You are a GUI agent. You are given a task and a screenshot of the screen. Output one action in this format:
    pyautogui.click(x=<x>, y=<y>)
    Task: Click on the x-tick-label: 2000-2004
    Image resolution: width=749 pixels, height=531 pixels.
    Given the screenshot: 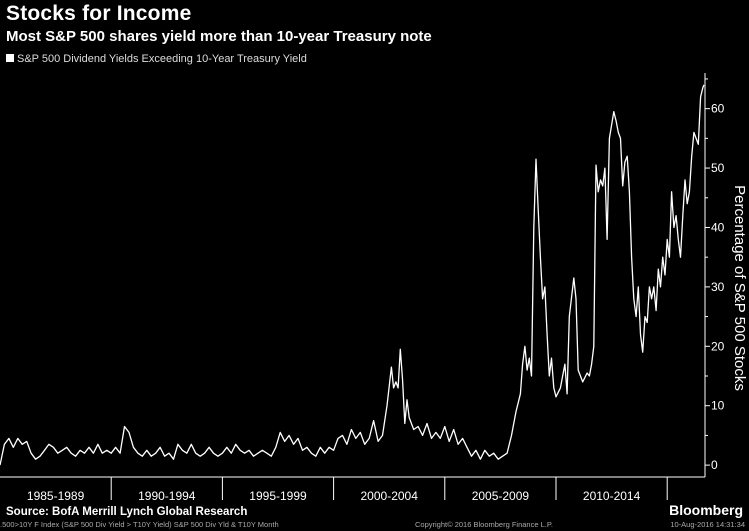 What is the action you would take?
    pyautogui.click(x=390, y=496)
    